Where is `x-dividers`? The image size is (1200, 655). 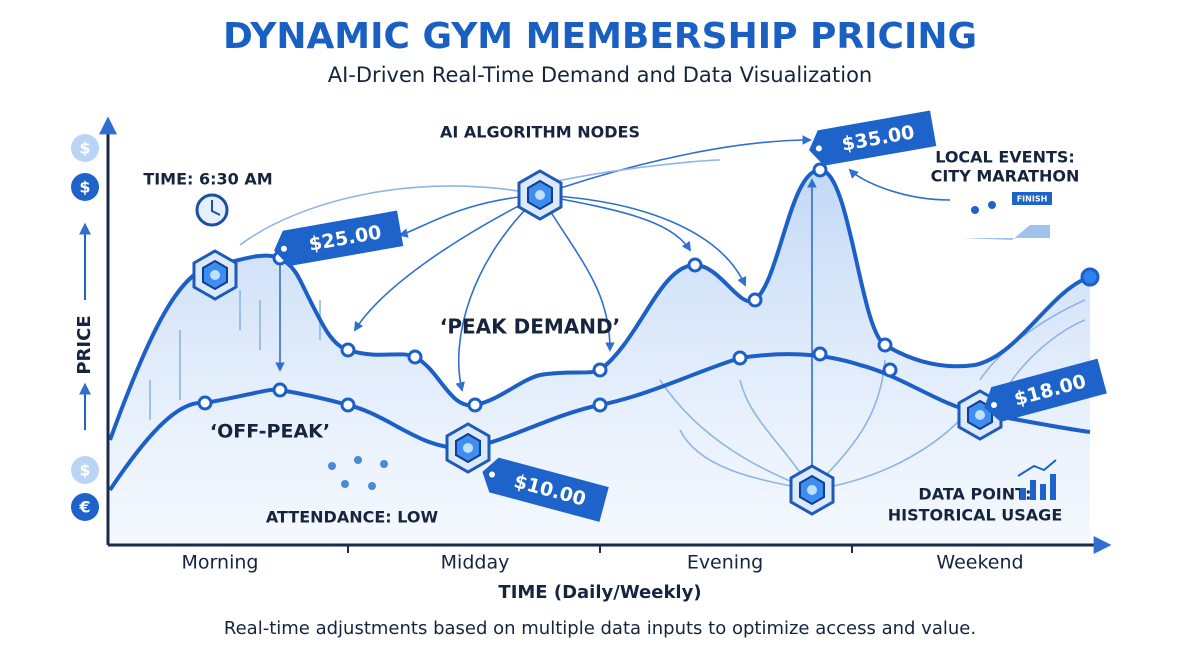 x-dividers is located at coordinates (600, 549).